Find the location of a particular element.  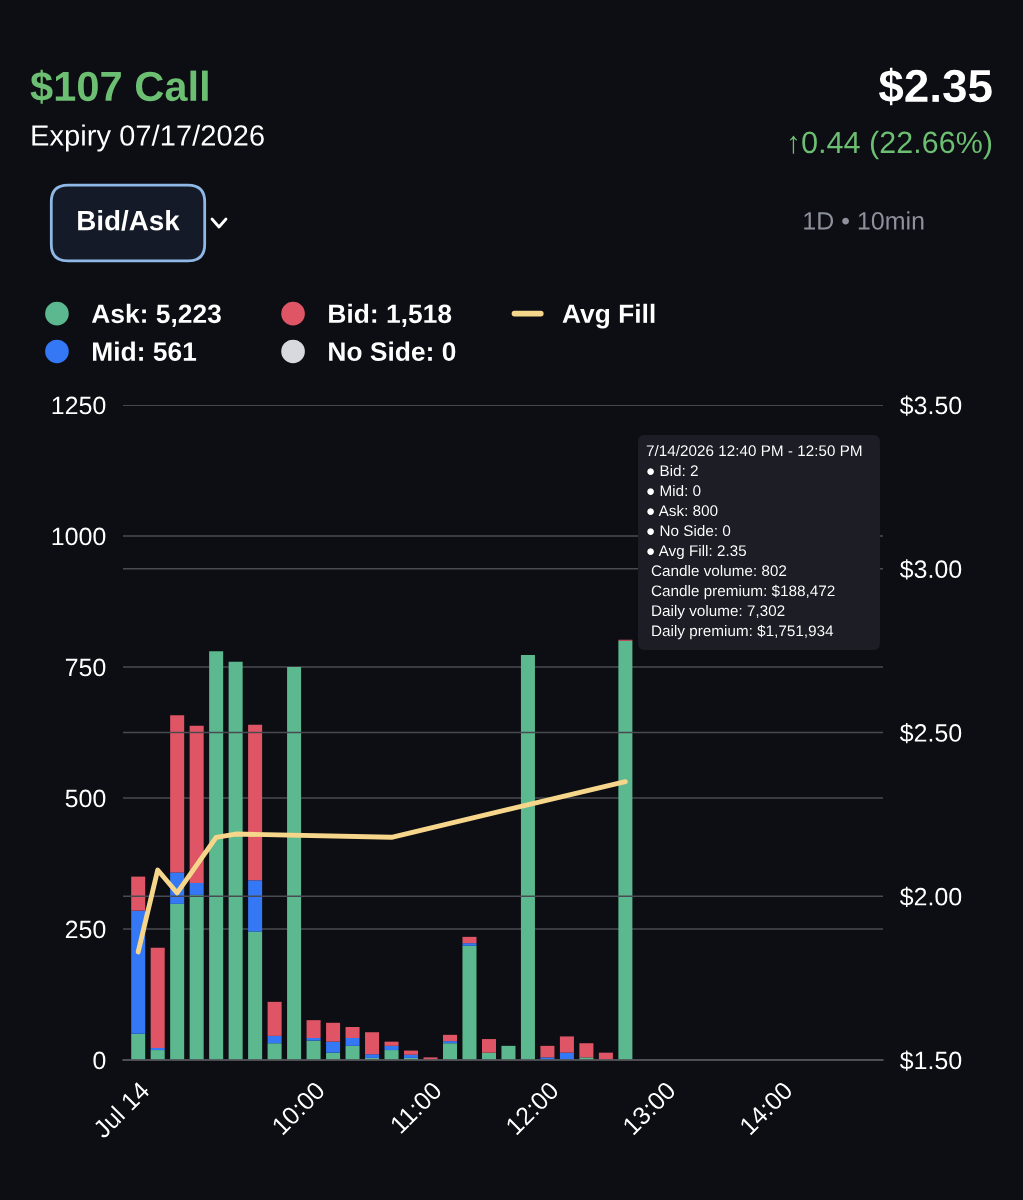

y2-tick-label: $3.00 is located at coordinates (930, 569).